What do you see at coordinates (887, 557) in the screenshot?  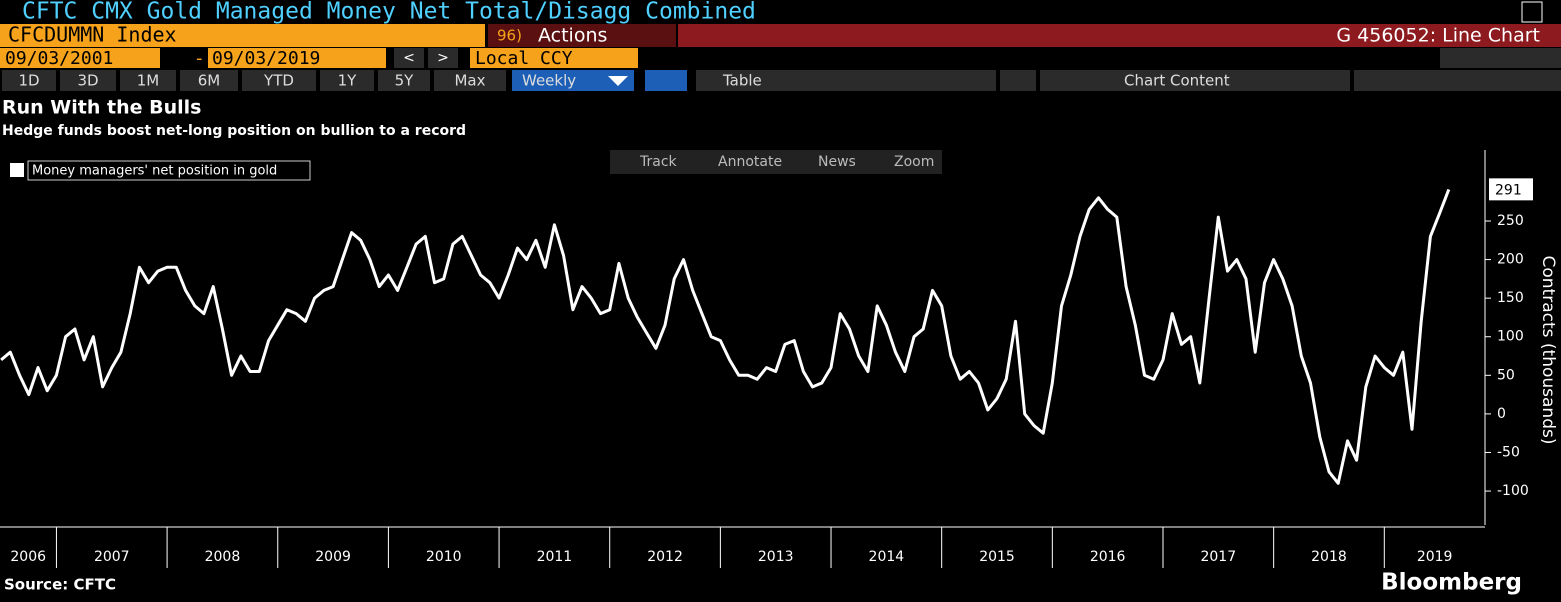 I see `x-tick-label: 2014` at bounding box center [887, 557].